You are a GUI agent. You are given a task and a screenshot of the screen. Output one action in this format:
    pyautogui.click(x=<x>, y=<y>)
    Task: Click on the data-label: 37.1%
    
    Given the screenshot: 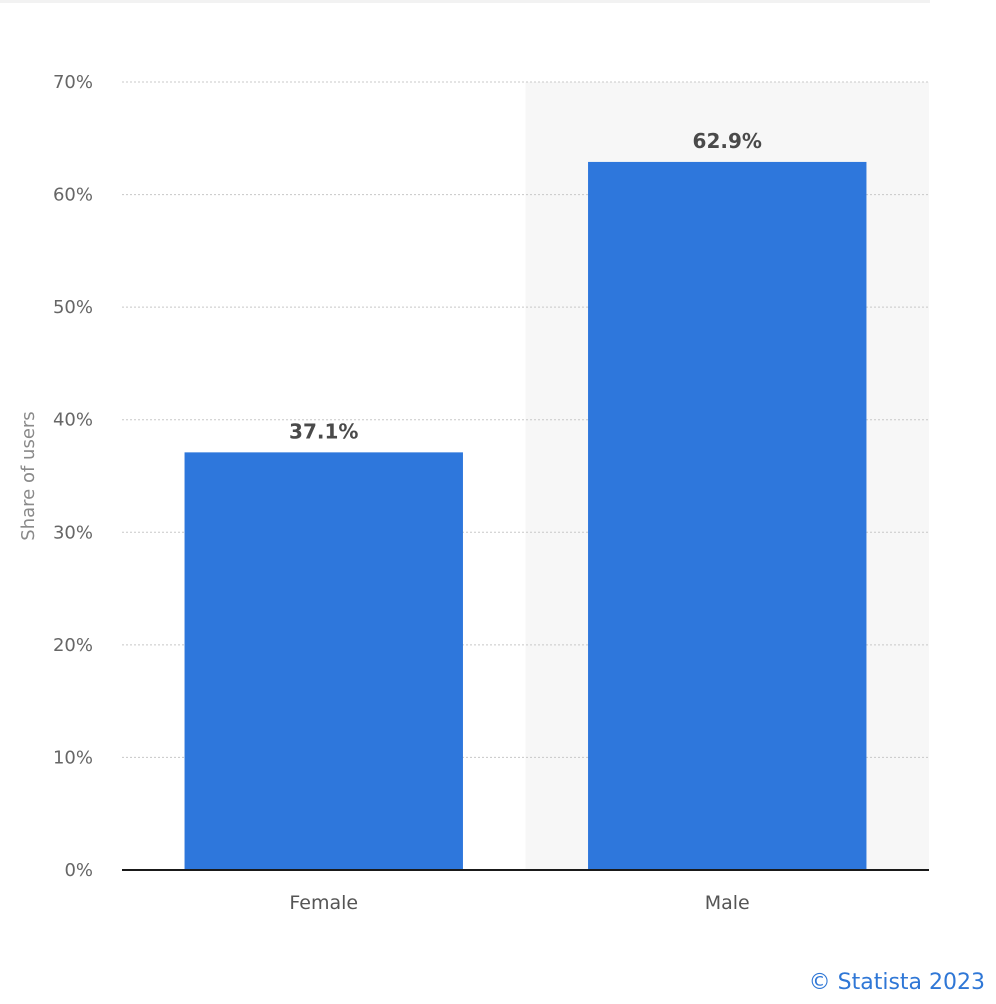 What is the action you would take?
    pyautogui.click(x=323, y=431)
    